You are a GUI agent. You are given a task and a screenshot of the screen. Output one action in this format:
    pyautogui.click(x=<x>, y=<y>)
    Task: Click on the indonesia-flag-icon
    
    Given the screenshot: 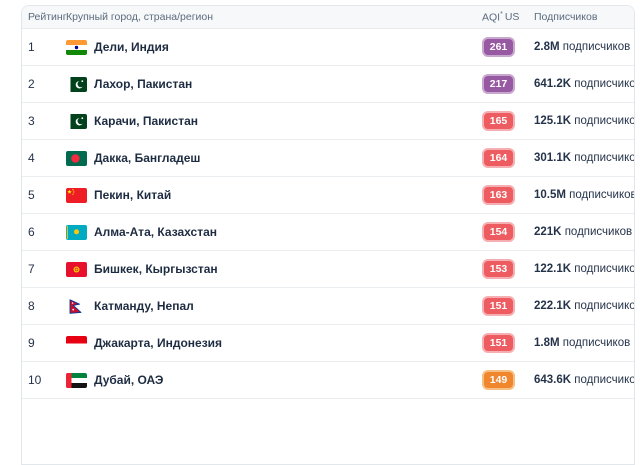 What is the action you would take?
    pyautogui.click(x=76, y=343)
    